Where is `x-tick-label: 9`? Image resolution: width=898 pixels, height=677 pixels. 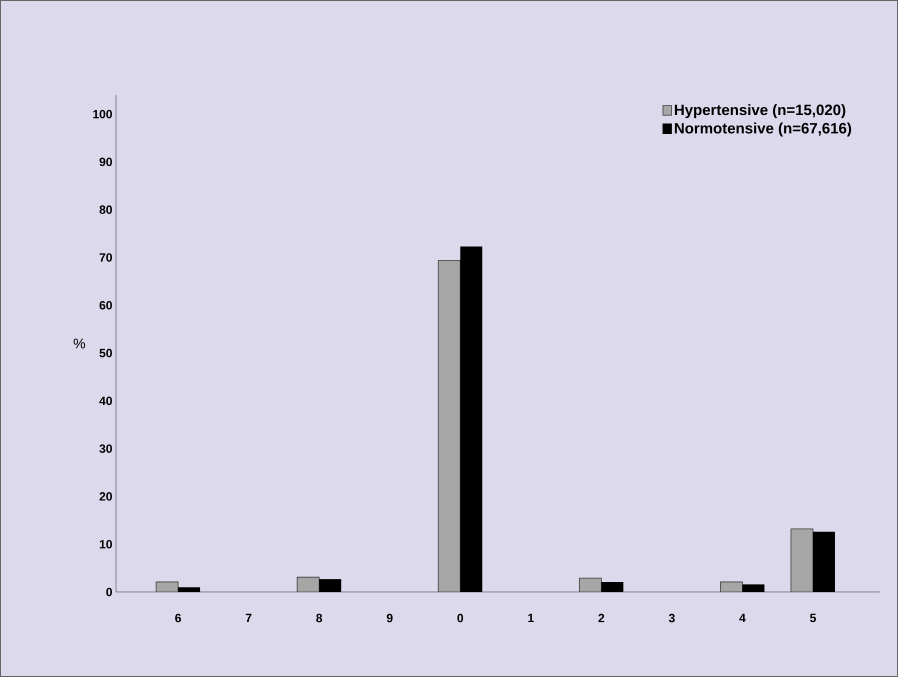 x-tick-label: 9 is located at coordinates (389, 618).